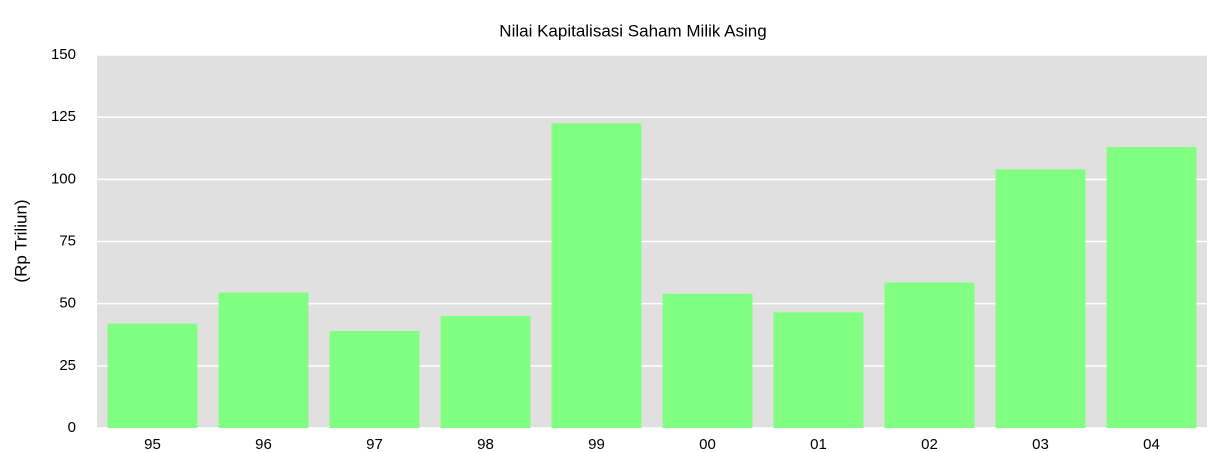 The height and width of the screenshot is (452, 1207). Describe the element at coordinates (63, 54) in the screenshot. I see `y-tick-label: 150` at that location.